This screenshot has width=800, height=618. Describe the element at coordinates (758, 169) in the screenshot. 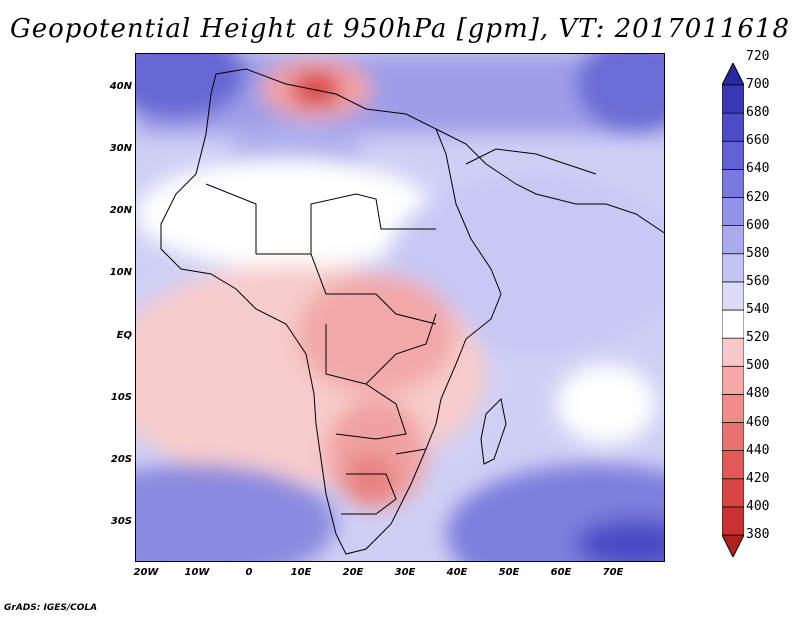

I see `colorbar-label: 640` at that location.